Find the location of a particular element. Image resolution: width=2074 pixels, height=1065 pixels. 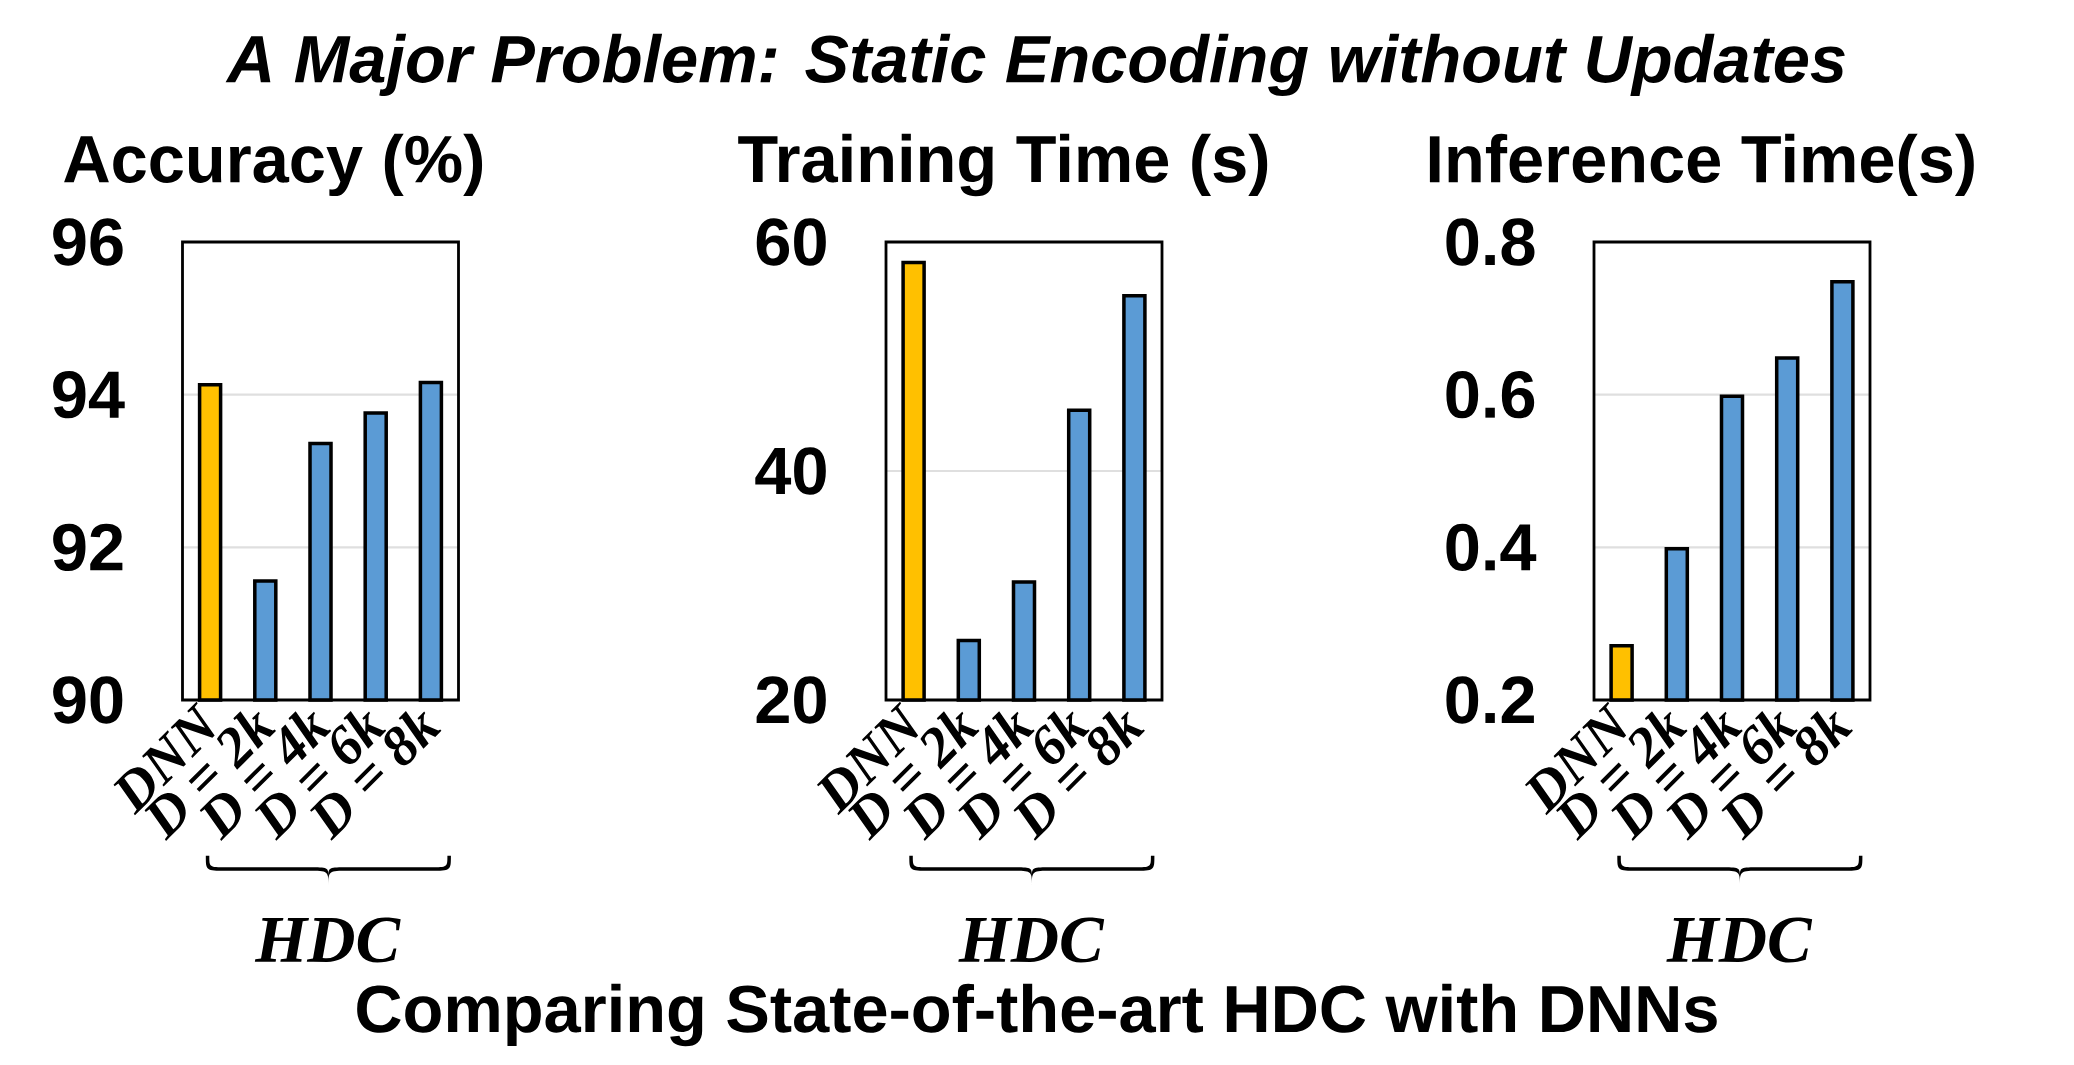

y-tick-label: 92 is located at coordinates (88, 547).